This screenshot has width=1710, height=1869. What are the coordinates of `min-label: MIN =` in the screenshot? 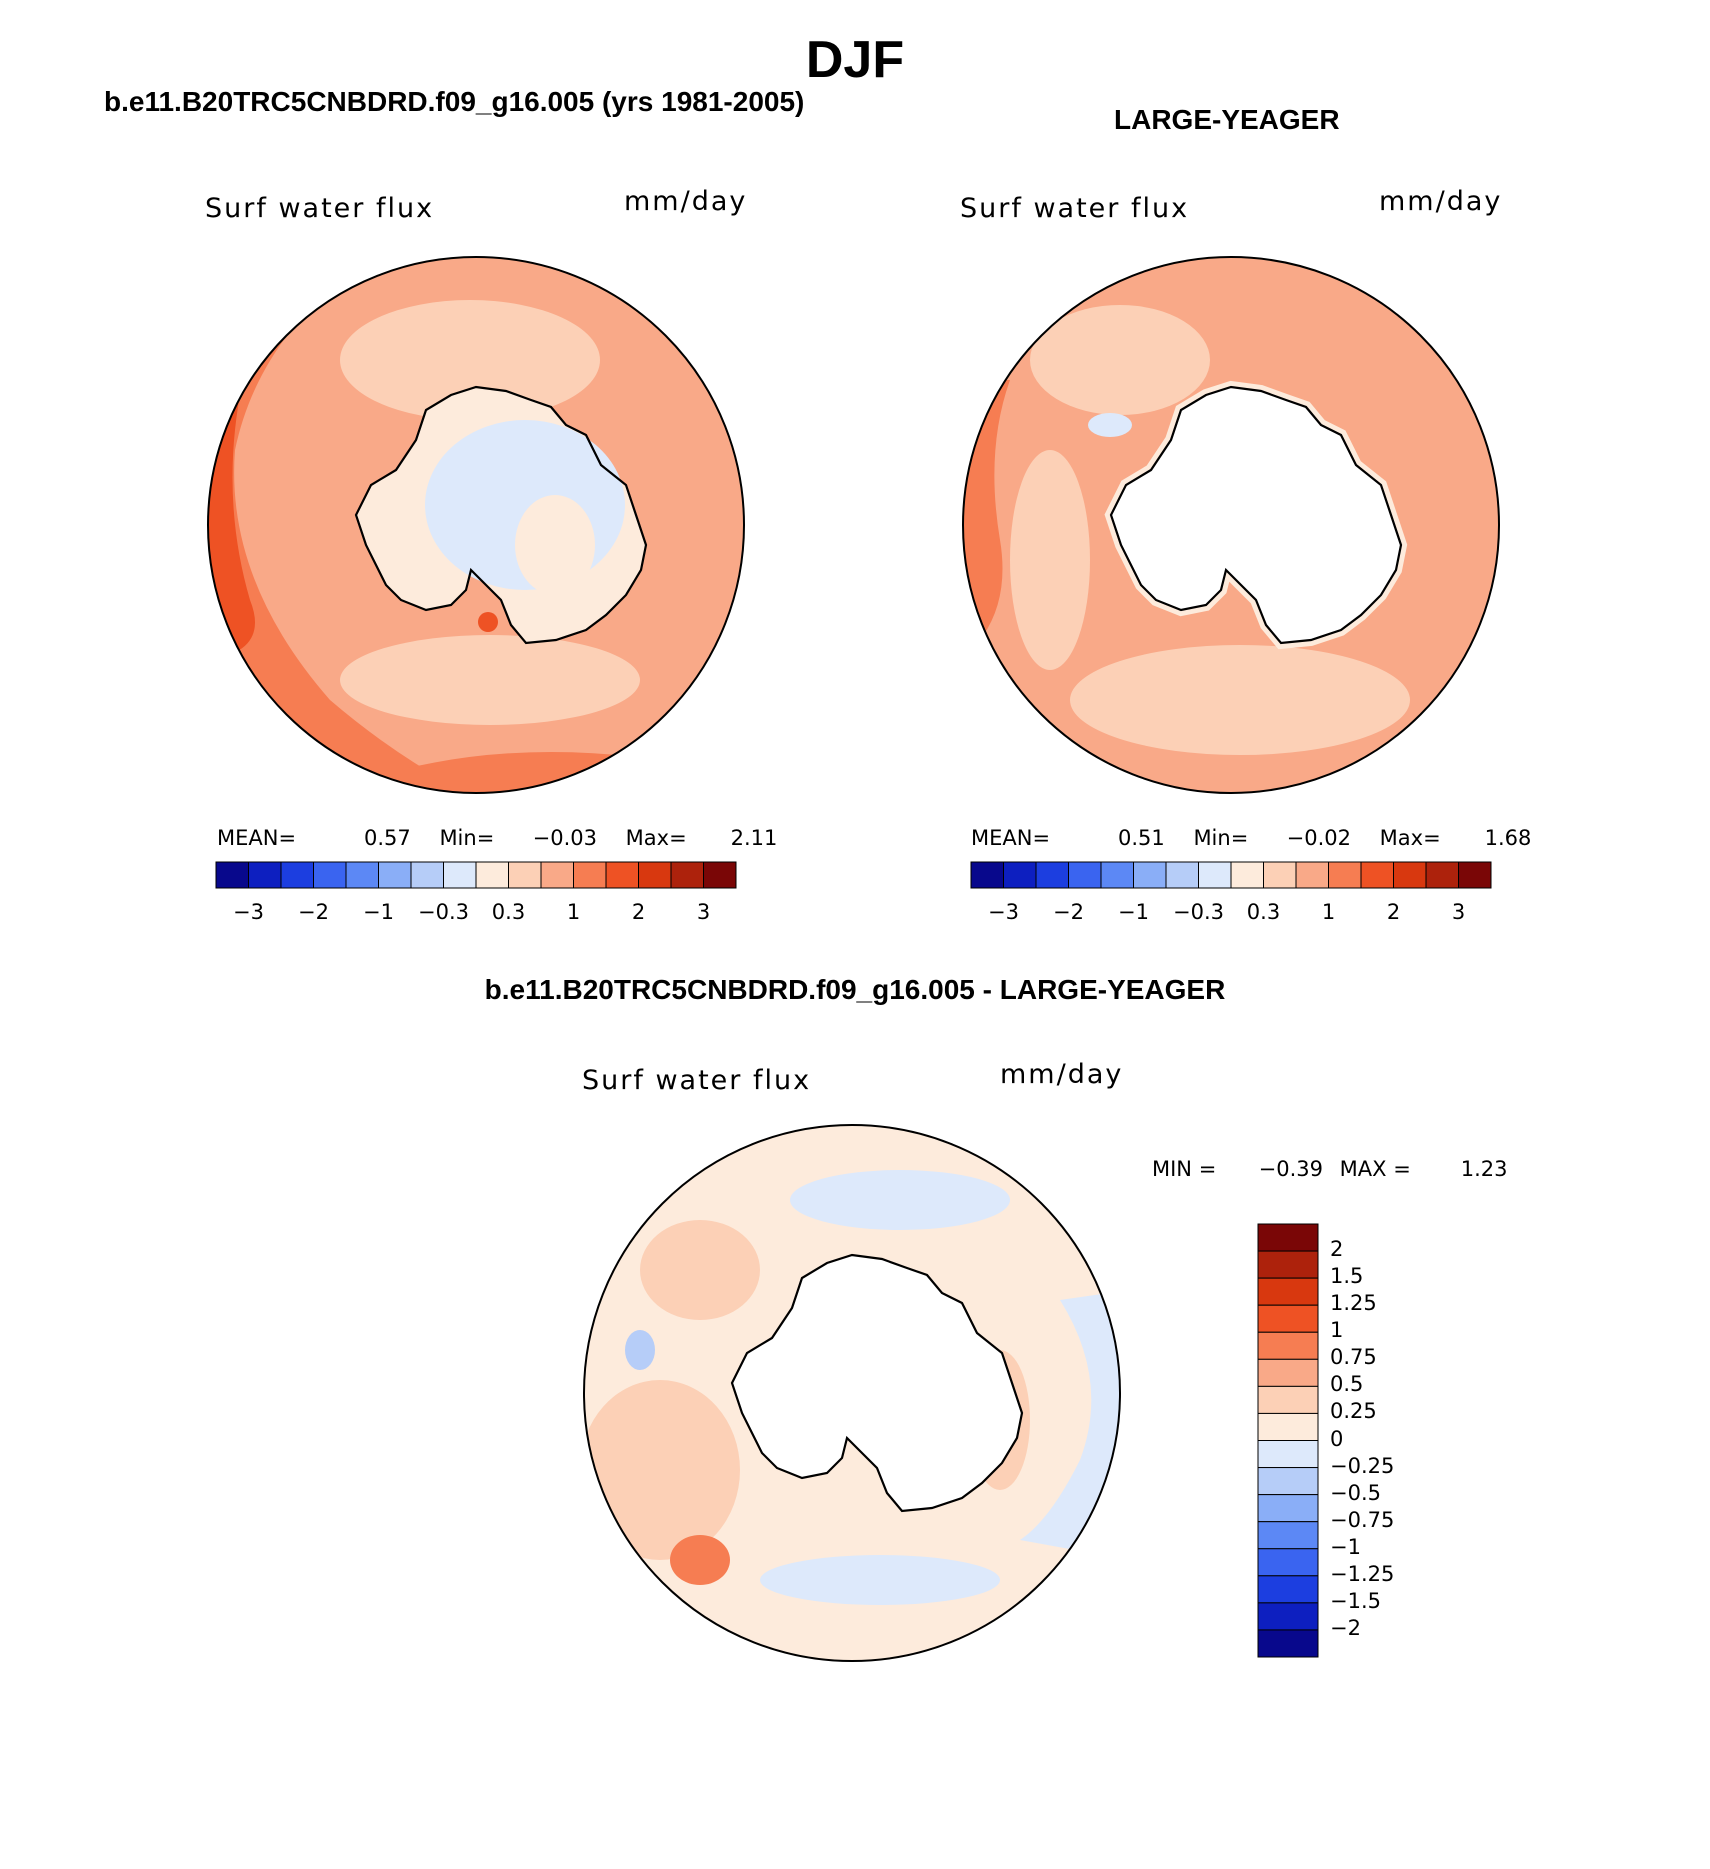 It's located at (1184, 1169).